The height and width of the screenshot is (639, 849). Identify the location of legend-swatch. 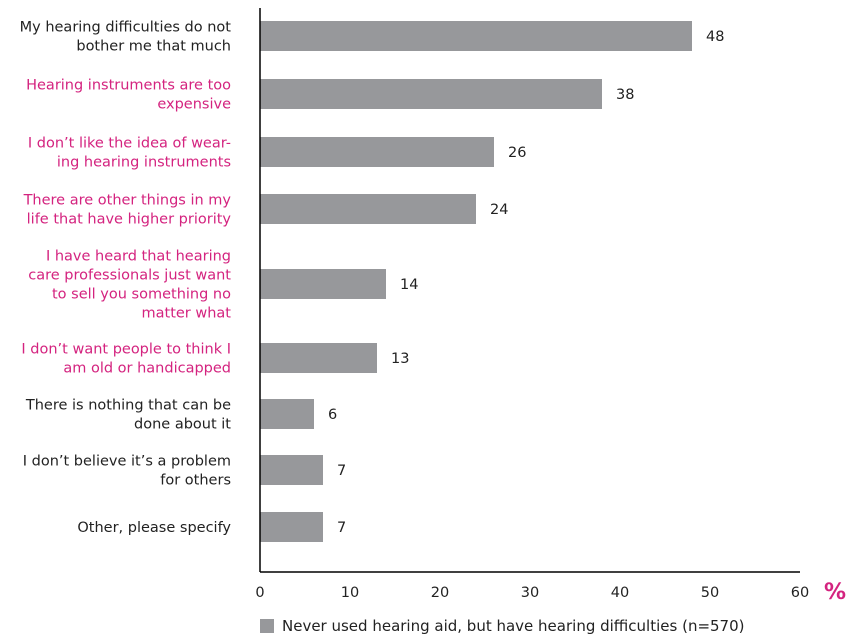
(267, 626).